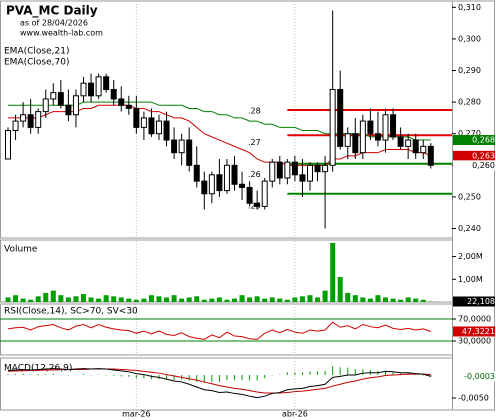 The image size is (496, 420). What do you see at coordinates (469, 102) in the screenshot?
I see `y-tick-label: 0,280` at bounding box center [469, 102].